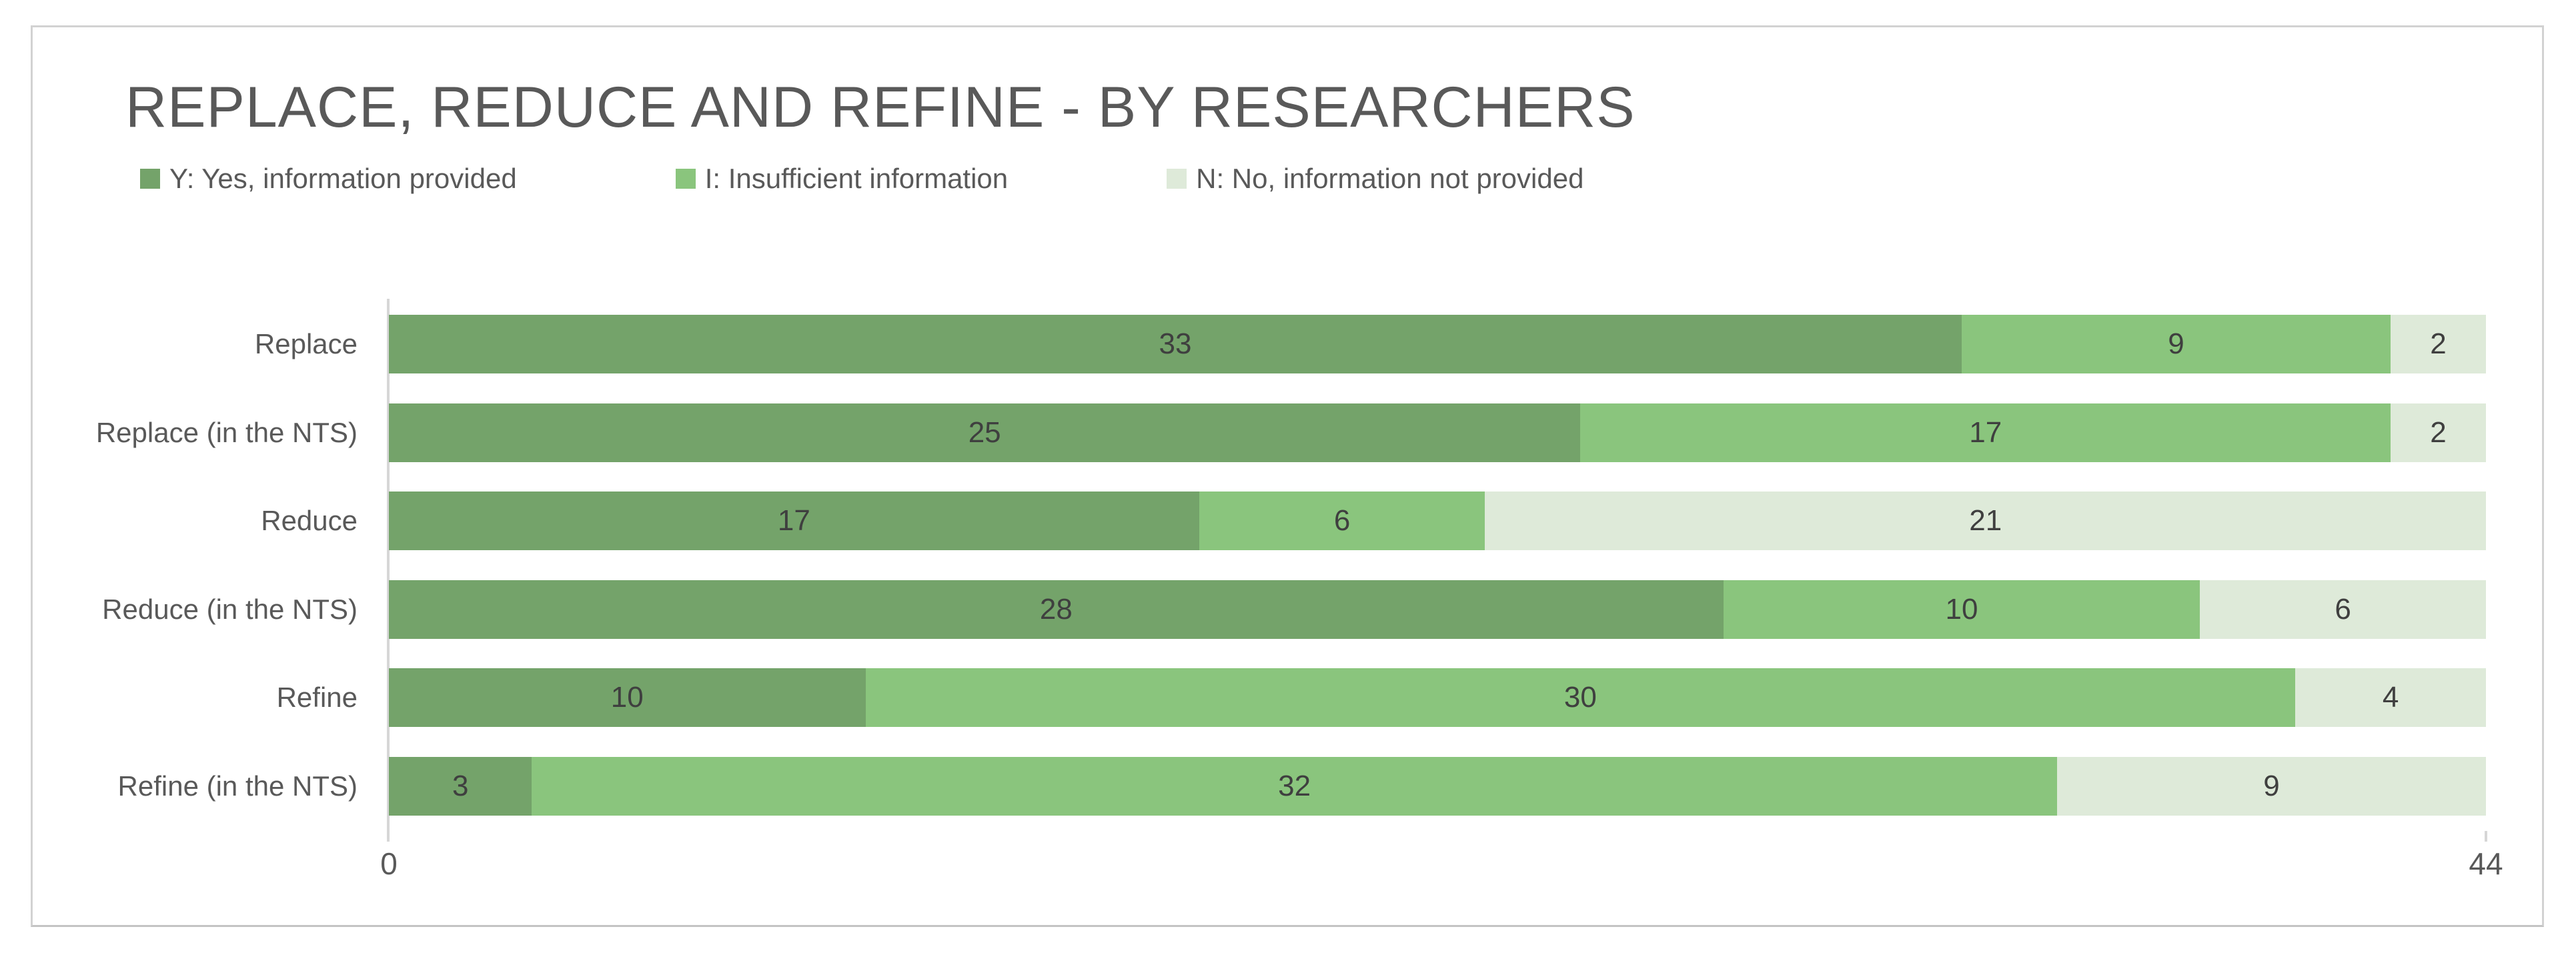  I want to click on segment-value: 32, so click(1294, 786).